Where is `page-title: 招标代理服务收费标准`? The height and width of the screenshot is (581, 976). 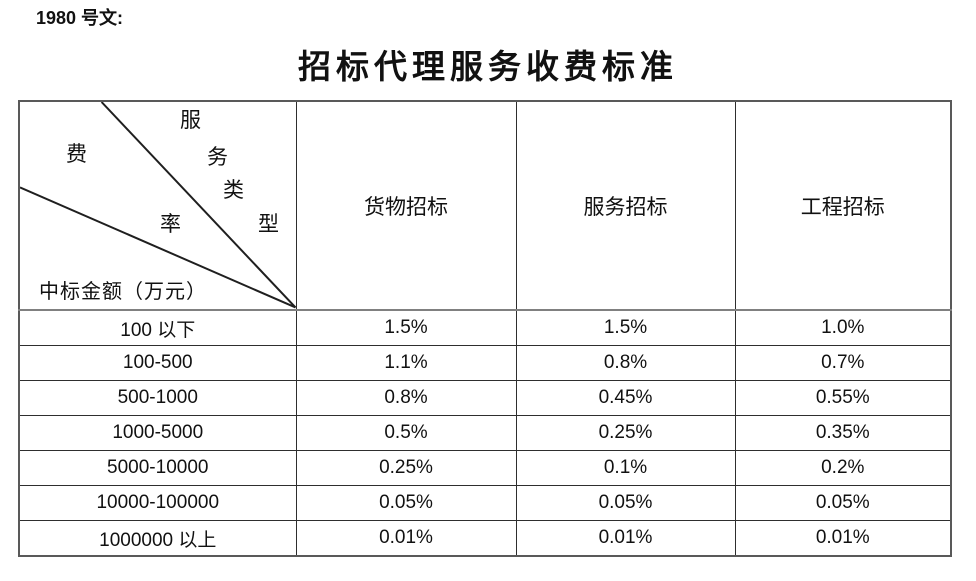 page-title: 招标代理服务收费标准 is located at coordinates (488, 68).